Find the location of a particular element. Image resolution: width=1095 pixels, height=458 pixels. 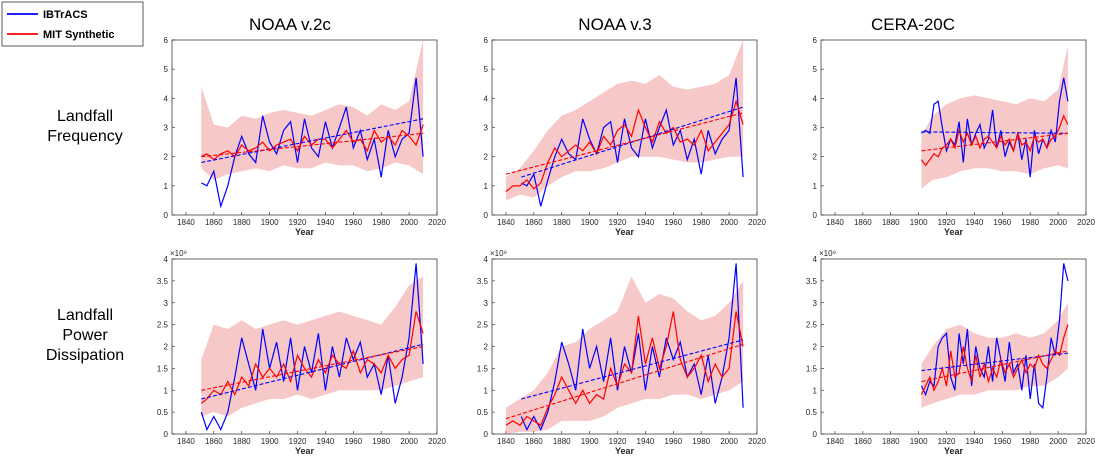

uncertainty-band is located at coordinates (994, 117).